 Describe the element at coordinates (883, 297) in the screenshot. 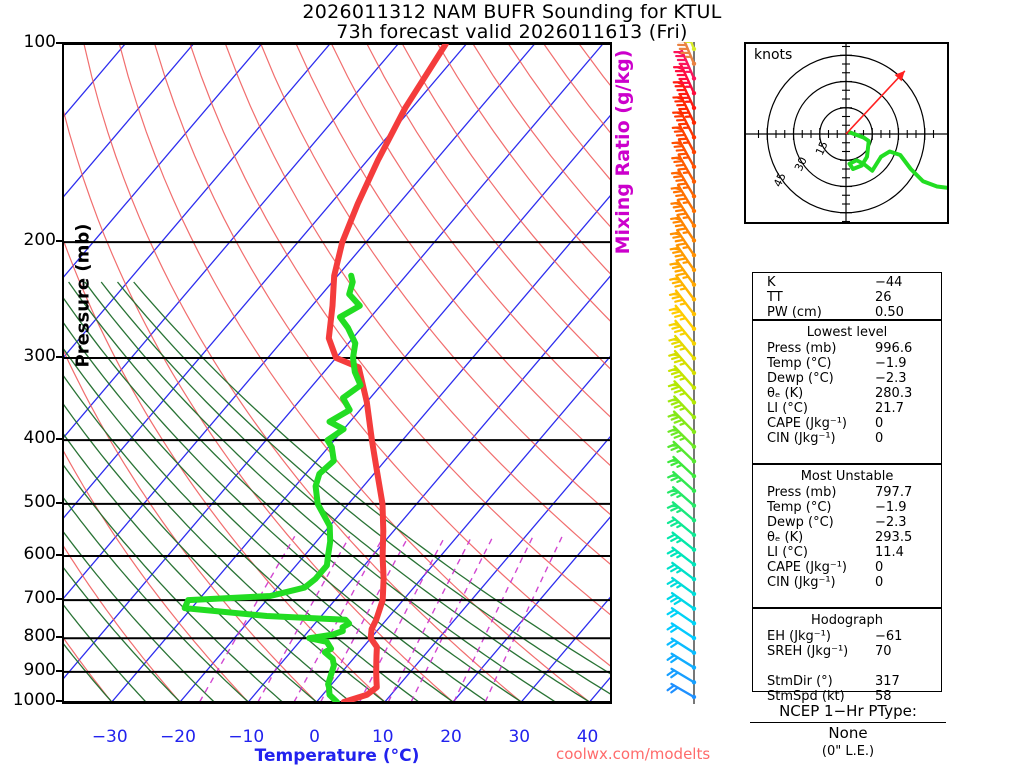

I see `table-row-value: 26` at that location.